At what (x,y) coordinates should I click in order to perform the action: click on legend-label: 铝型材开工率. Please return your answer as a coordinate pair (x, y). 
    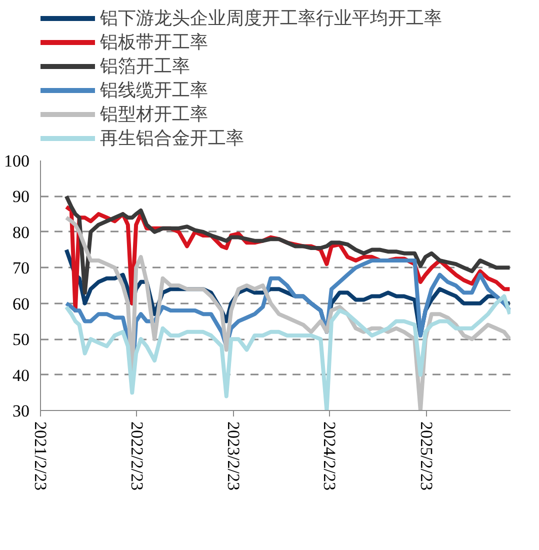
    Looking at the image, I should click on (154, 114).